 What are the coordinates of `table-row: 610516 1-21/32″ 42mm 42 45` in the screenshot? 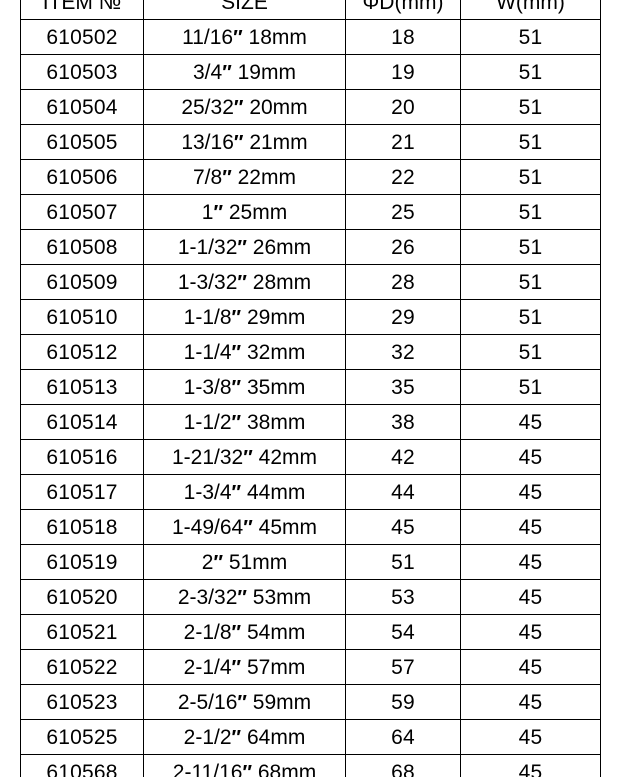 It's located at (310, 457).